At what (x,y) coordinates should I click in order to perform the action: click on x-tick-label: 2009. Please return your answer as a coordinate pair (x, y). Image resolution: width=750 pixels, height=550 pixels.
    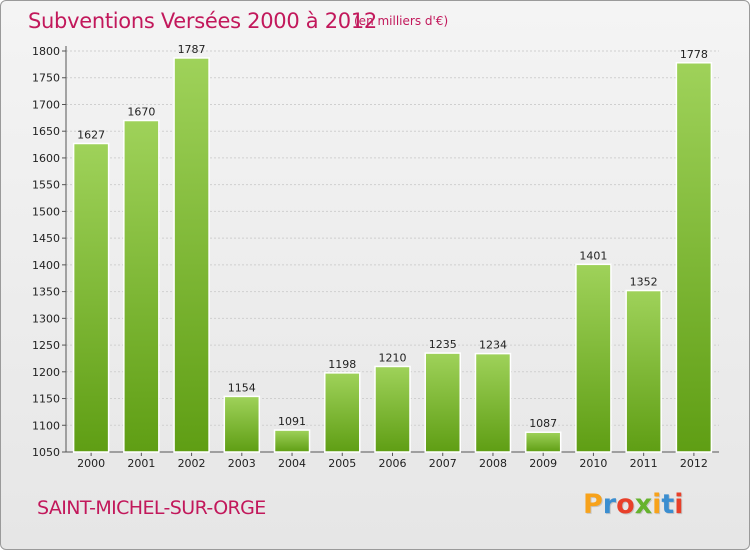
    Looking at the image, I should click on (543, 463).